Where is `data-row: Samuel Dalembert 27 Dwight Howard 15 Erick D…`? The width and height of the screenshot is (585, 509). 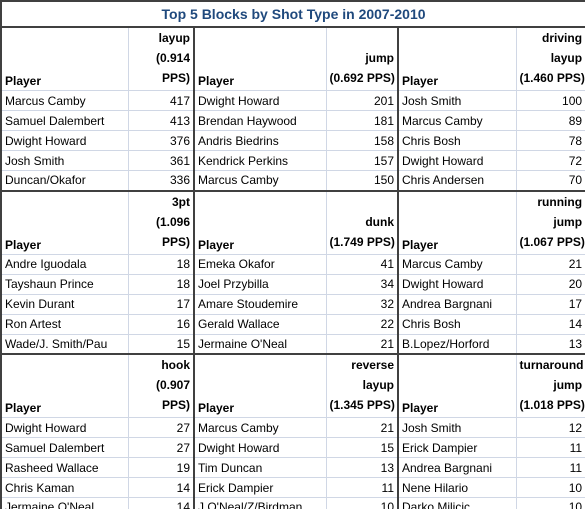
data-row: Samuel Dalembert 27 Dwight Howard 15 Erick D… is located at coordinates (292, 447).